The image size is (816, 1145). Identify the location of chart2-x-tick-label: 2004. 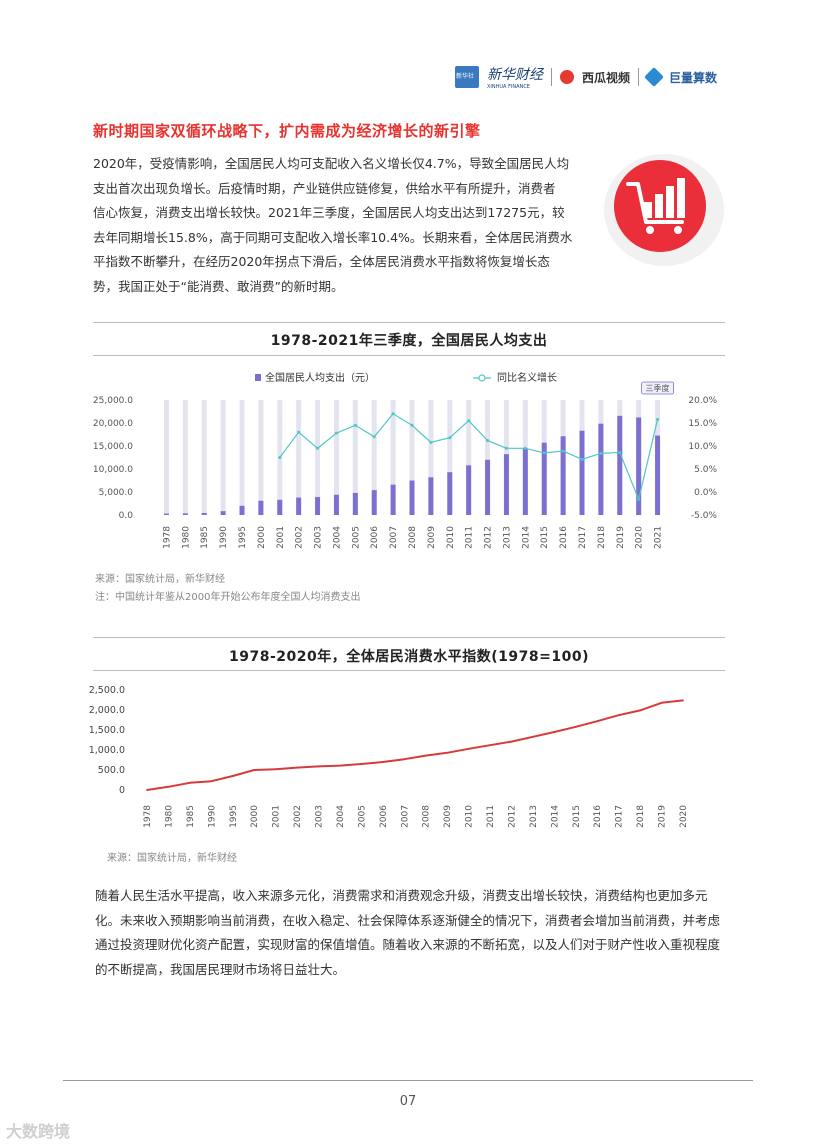
(341, 816).